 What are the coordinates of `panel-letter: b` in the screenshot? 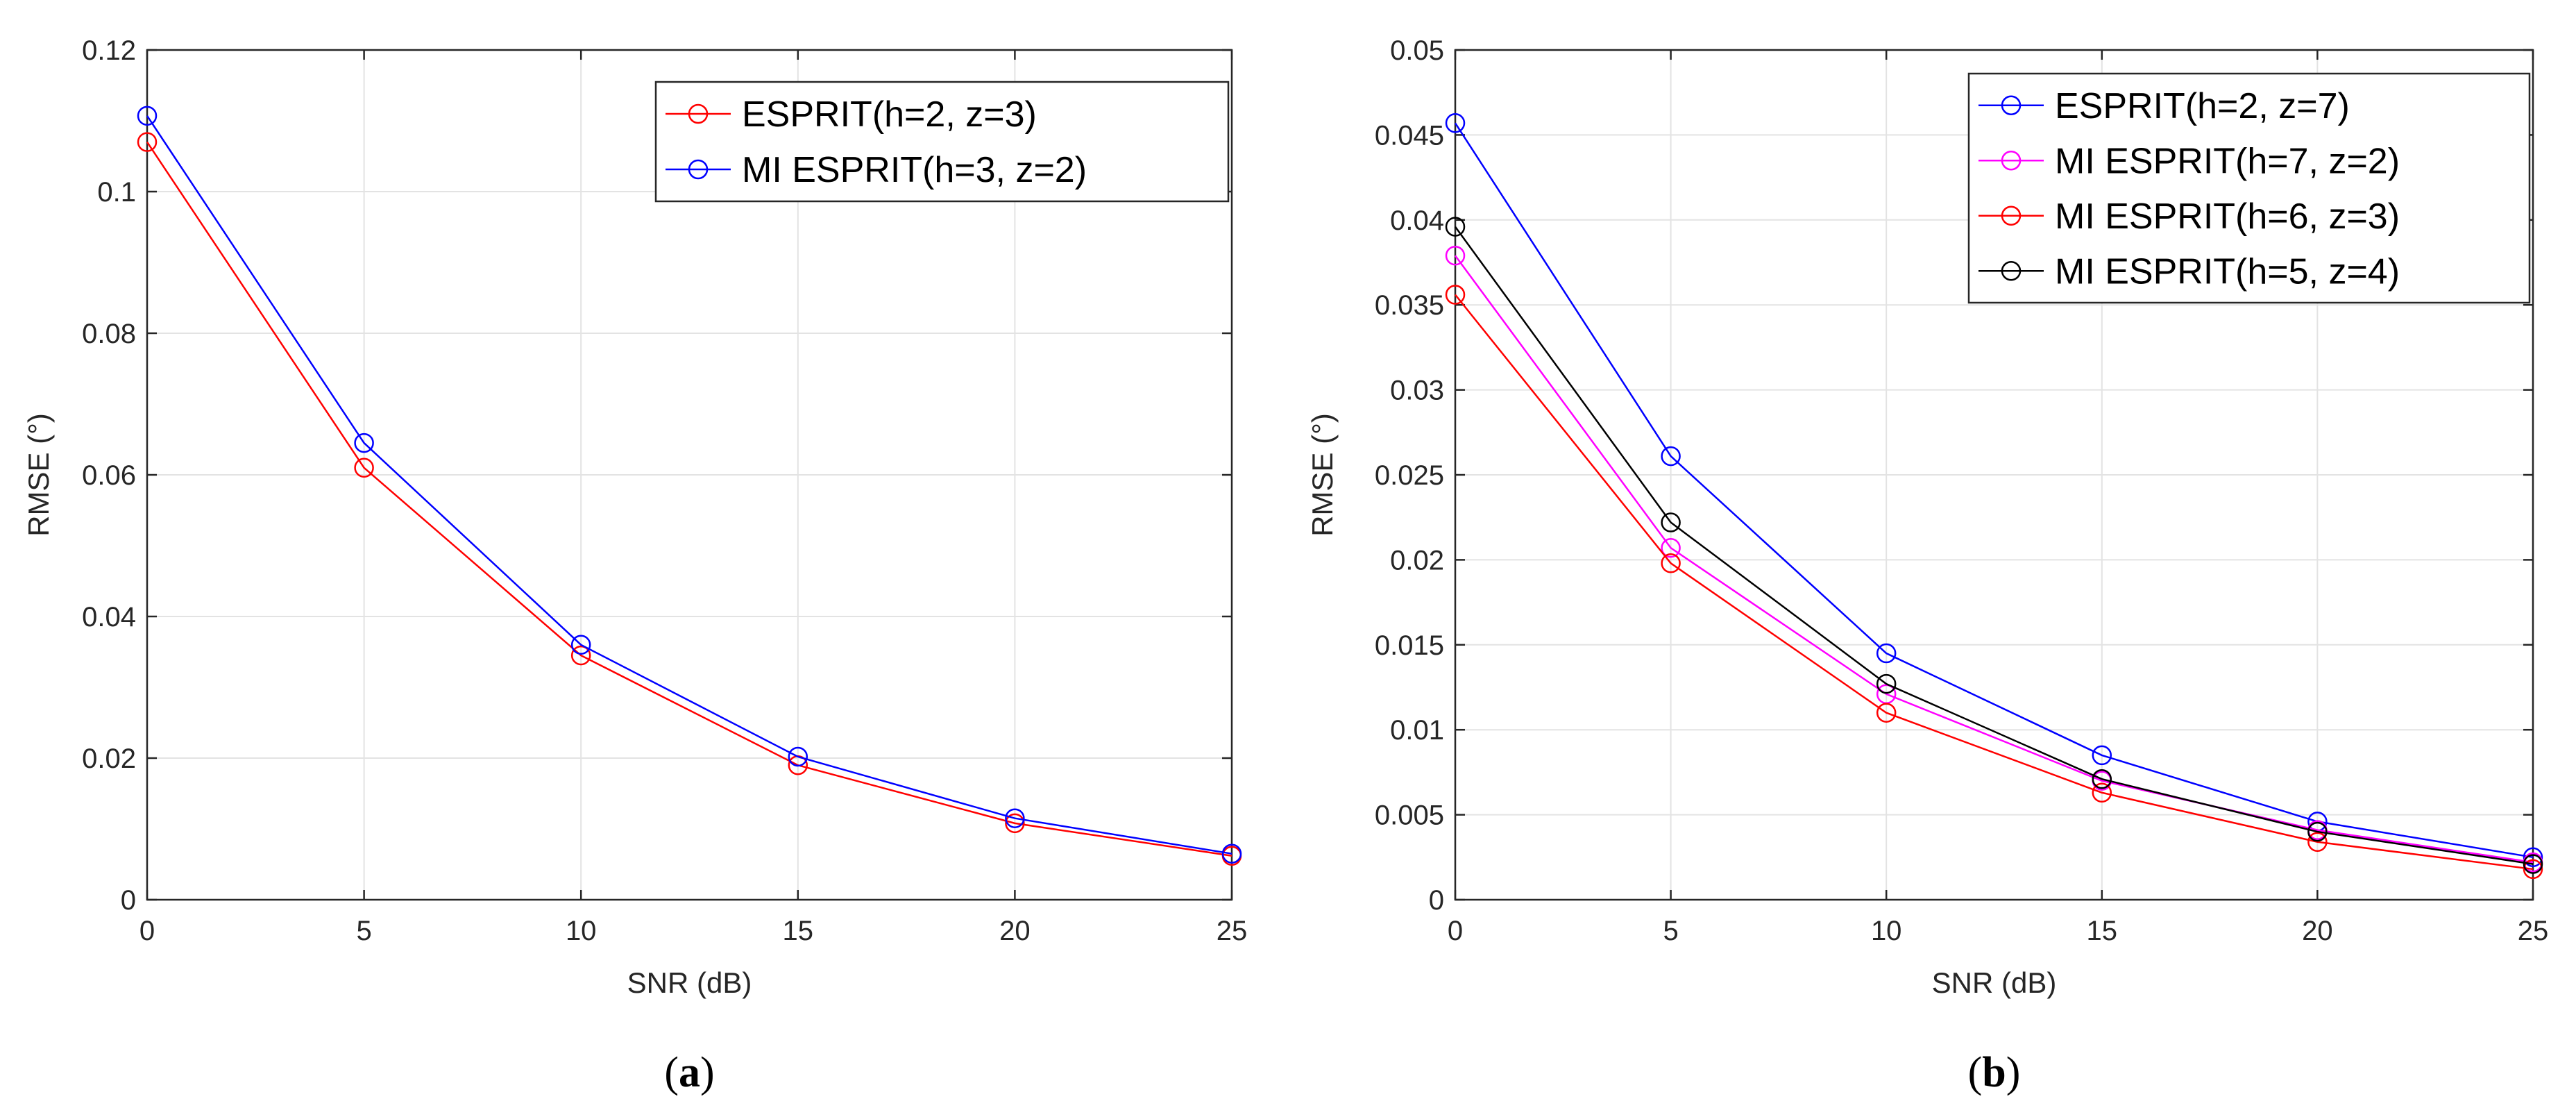 It's located at (1994, 1072).